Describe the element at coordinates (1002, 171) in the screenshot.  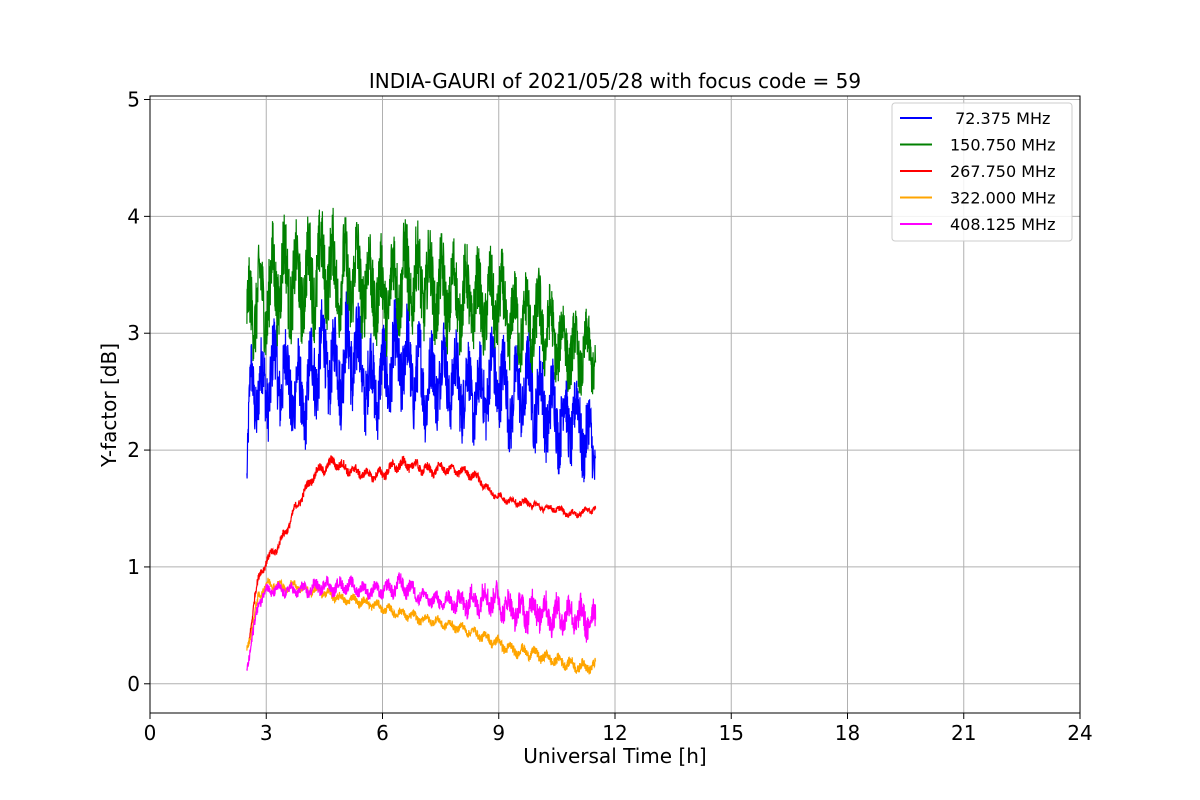
I see `legend-label: 267.750 MHz` at that location.